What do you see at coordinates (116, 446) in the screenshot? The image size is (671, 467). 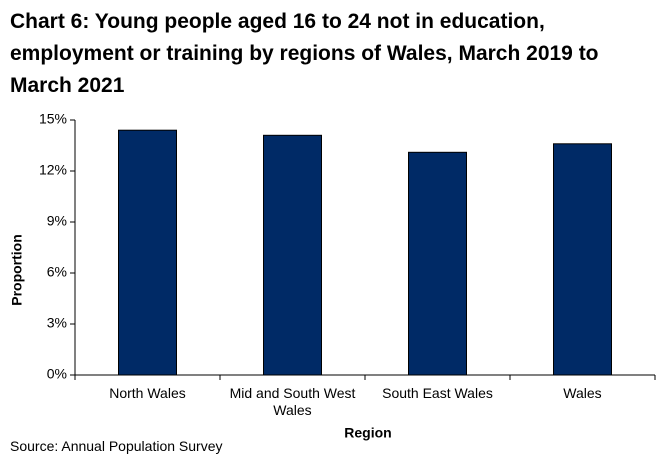 I see `source-note: Source: Annual Population Survey` at bounding box center [116, 446].